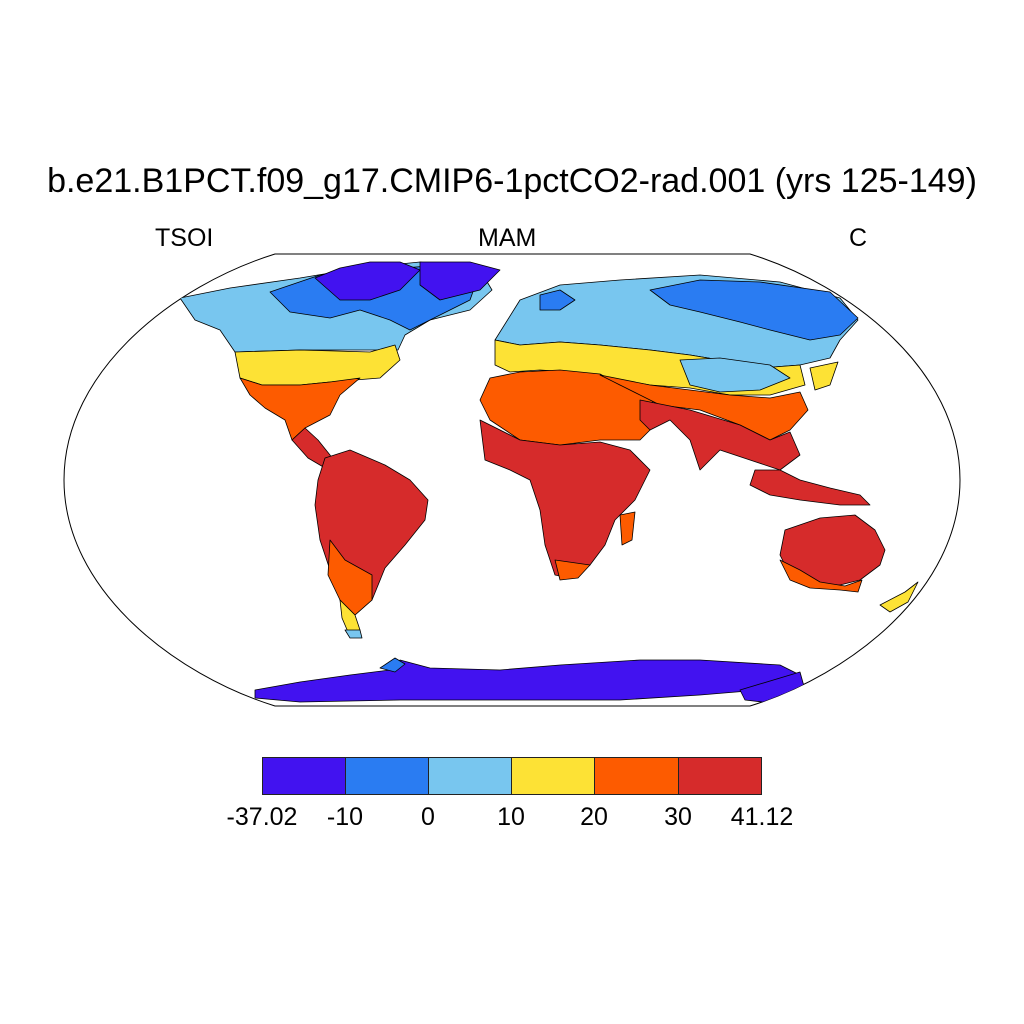 This screenshot has height=1024, width=1024. What do you see at coordinates (511, 817) in the screenshot?
I see `colorbar-label: 10` at bounding box center [511, 817].